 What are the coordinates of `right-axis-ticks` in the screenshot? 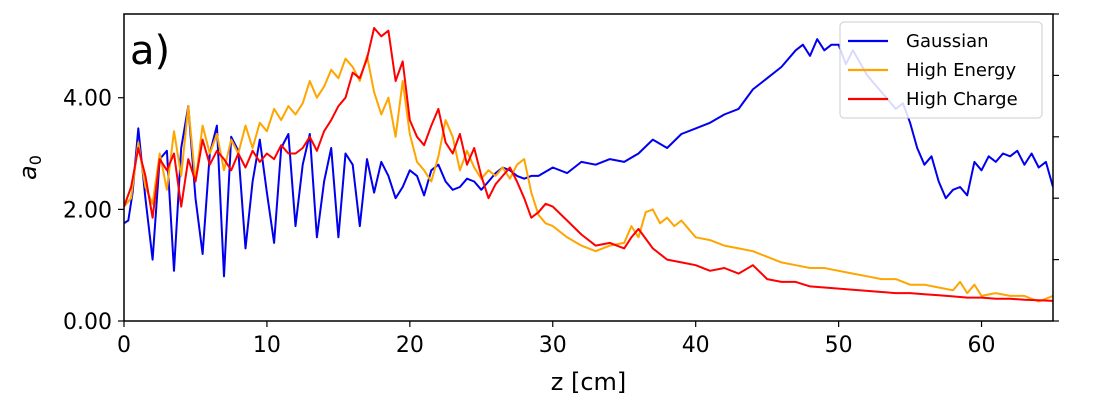 It's located at (1056, 167).